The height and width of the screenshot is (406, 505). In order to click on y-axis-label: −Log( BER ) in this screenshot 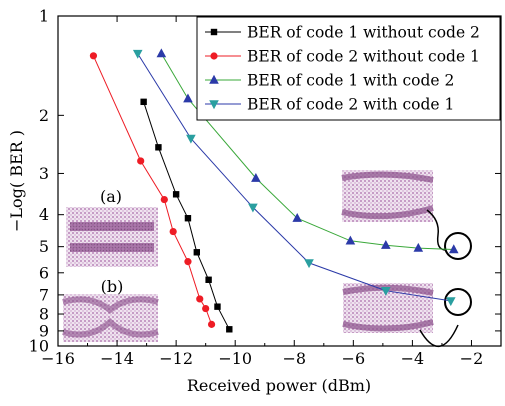, I will do `click(16, 181)`.